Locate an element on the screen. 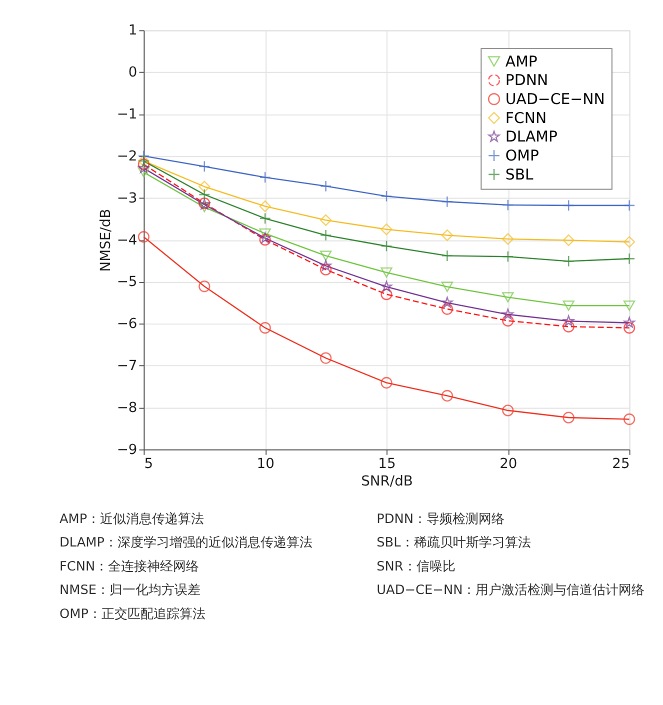  y-tick-label: −1 is located at coordinates (127, 114).